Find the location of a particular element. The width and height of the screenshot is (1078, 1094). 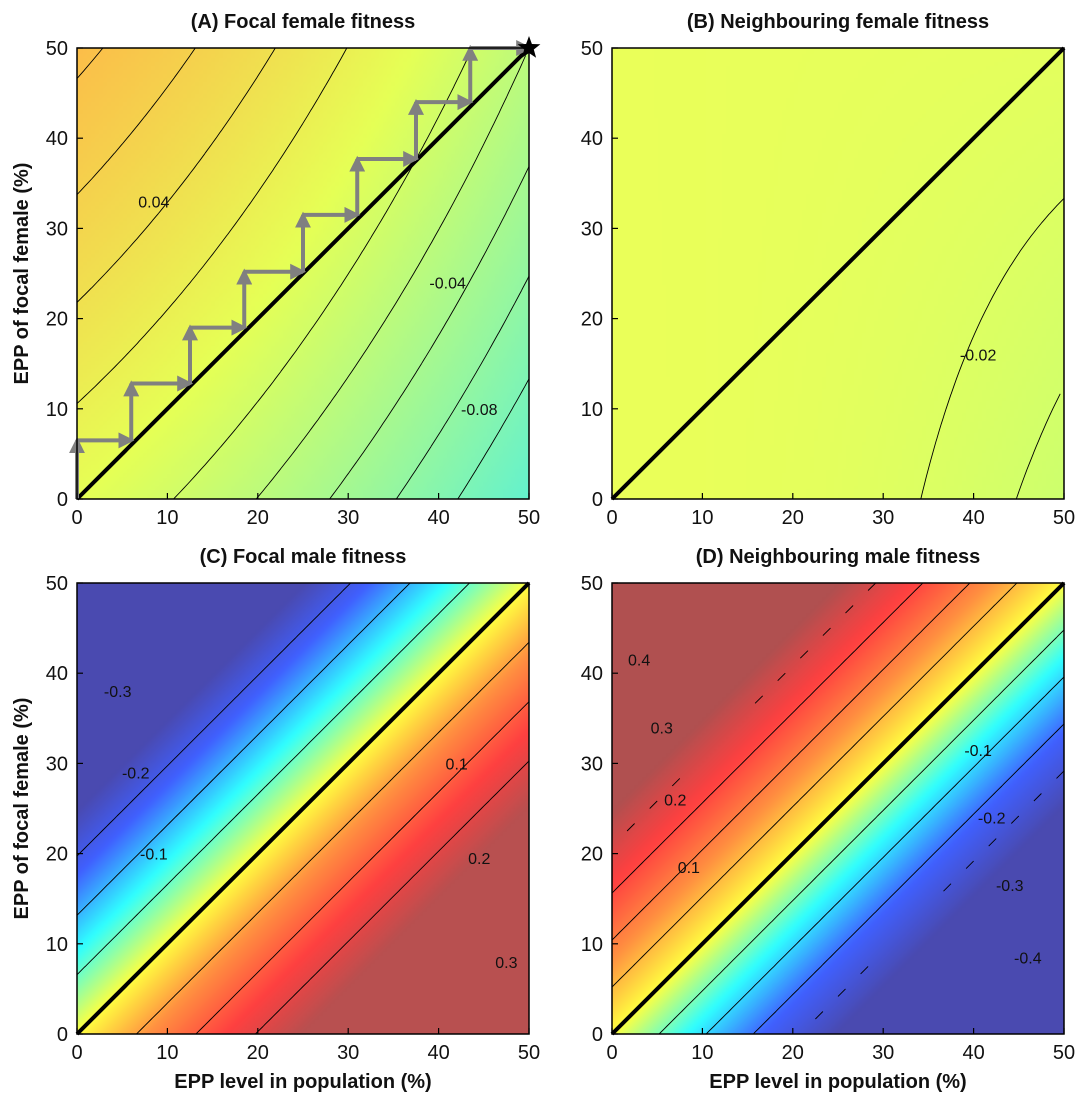

contour-label: -0.4 is located at coordinates (1028, 958).